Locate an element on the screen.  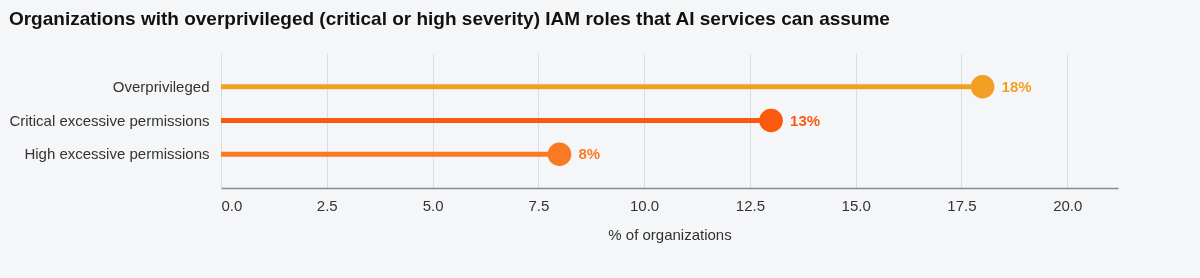
y-tick-label: Overprivileged is located at coordinates (161, 86).